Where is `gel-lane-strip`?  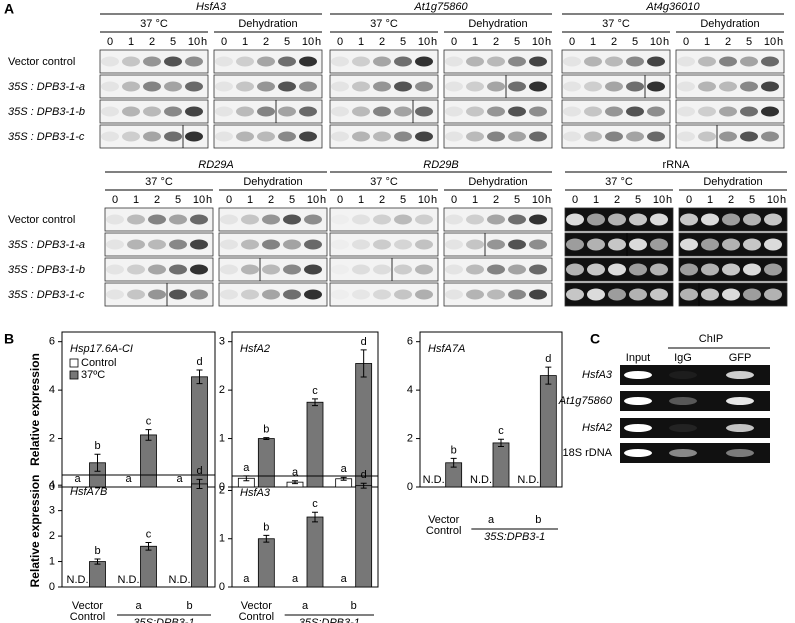 gel-lane-strip is located at coordinates (695, 428).